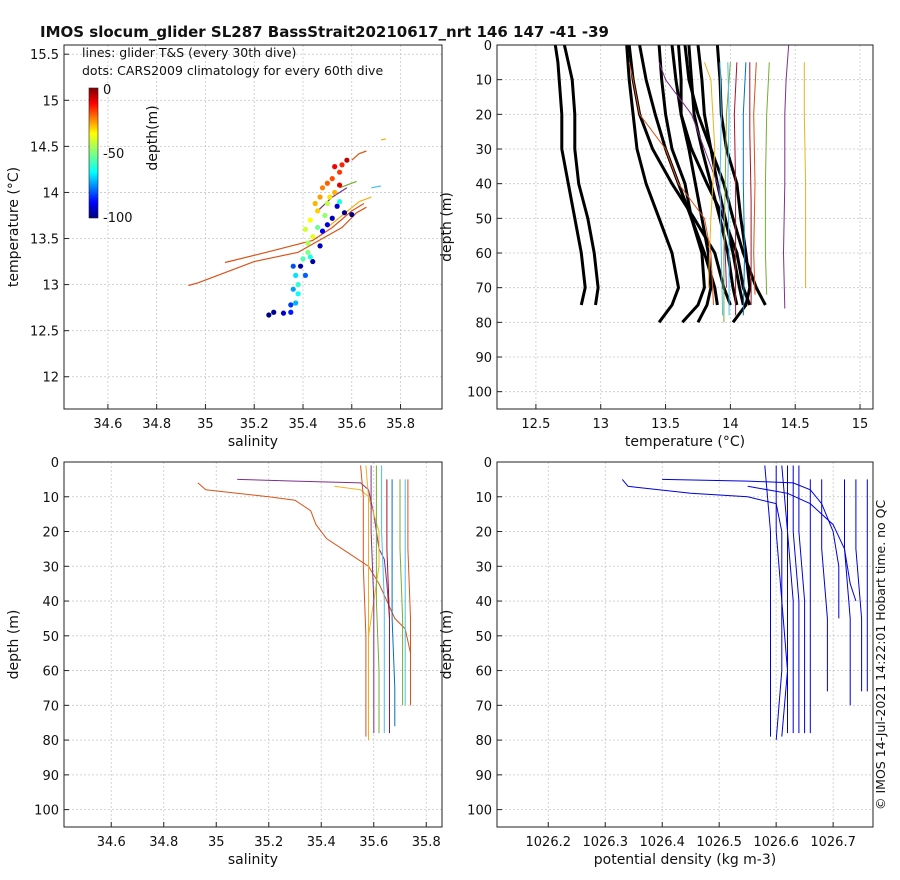 This screenshot has height=880, width=900. Describe the element at coordinates (111, 842) in the screenshot. I see `x-tick-label: 34.6` at that location.